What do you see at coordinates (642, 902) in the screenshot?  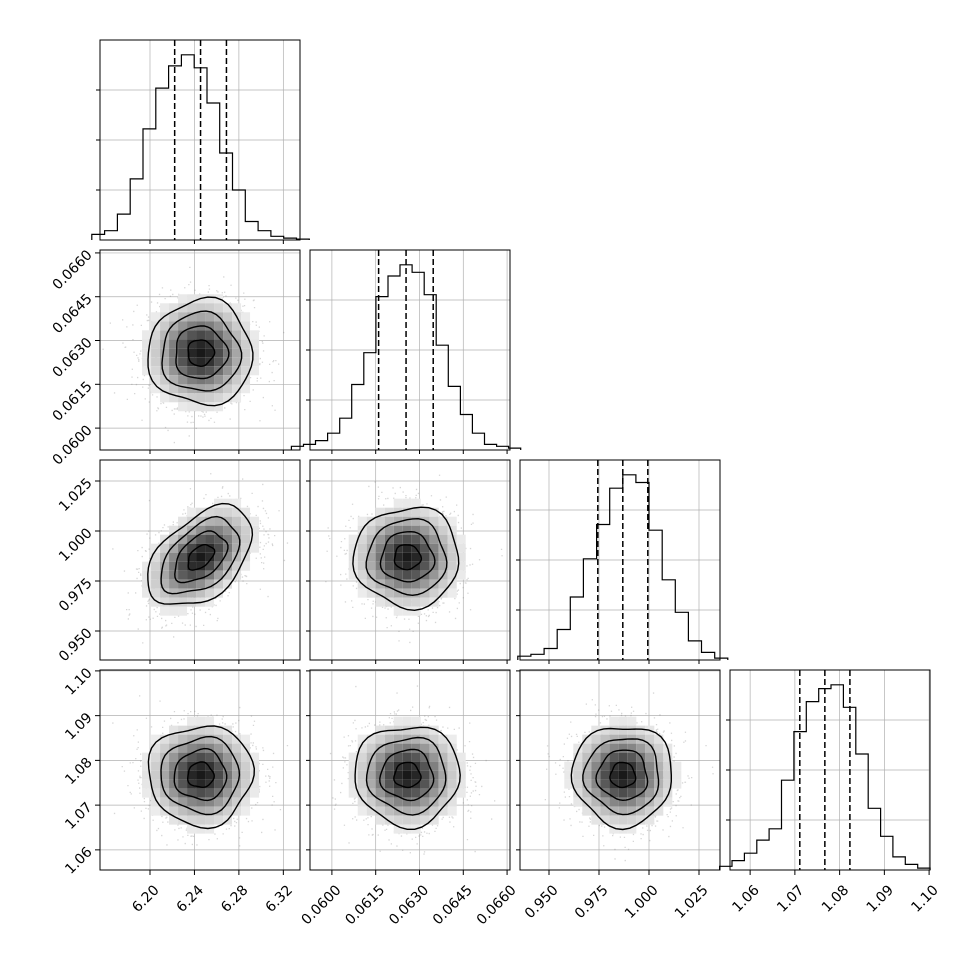 I see `x-tick-label: 1.000` at bounding box center [642, 902].